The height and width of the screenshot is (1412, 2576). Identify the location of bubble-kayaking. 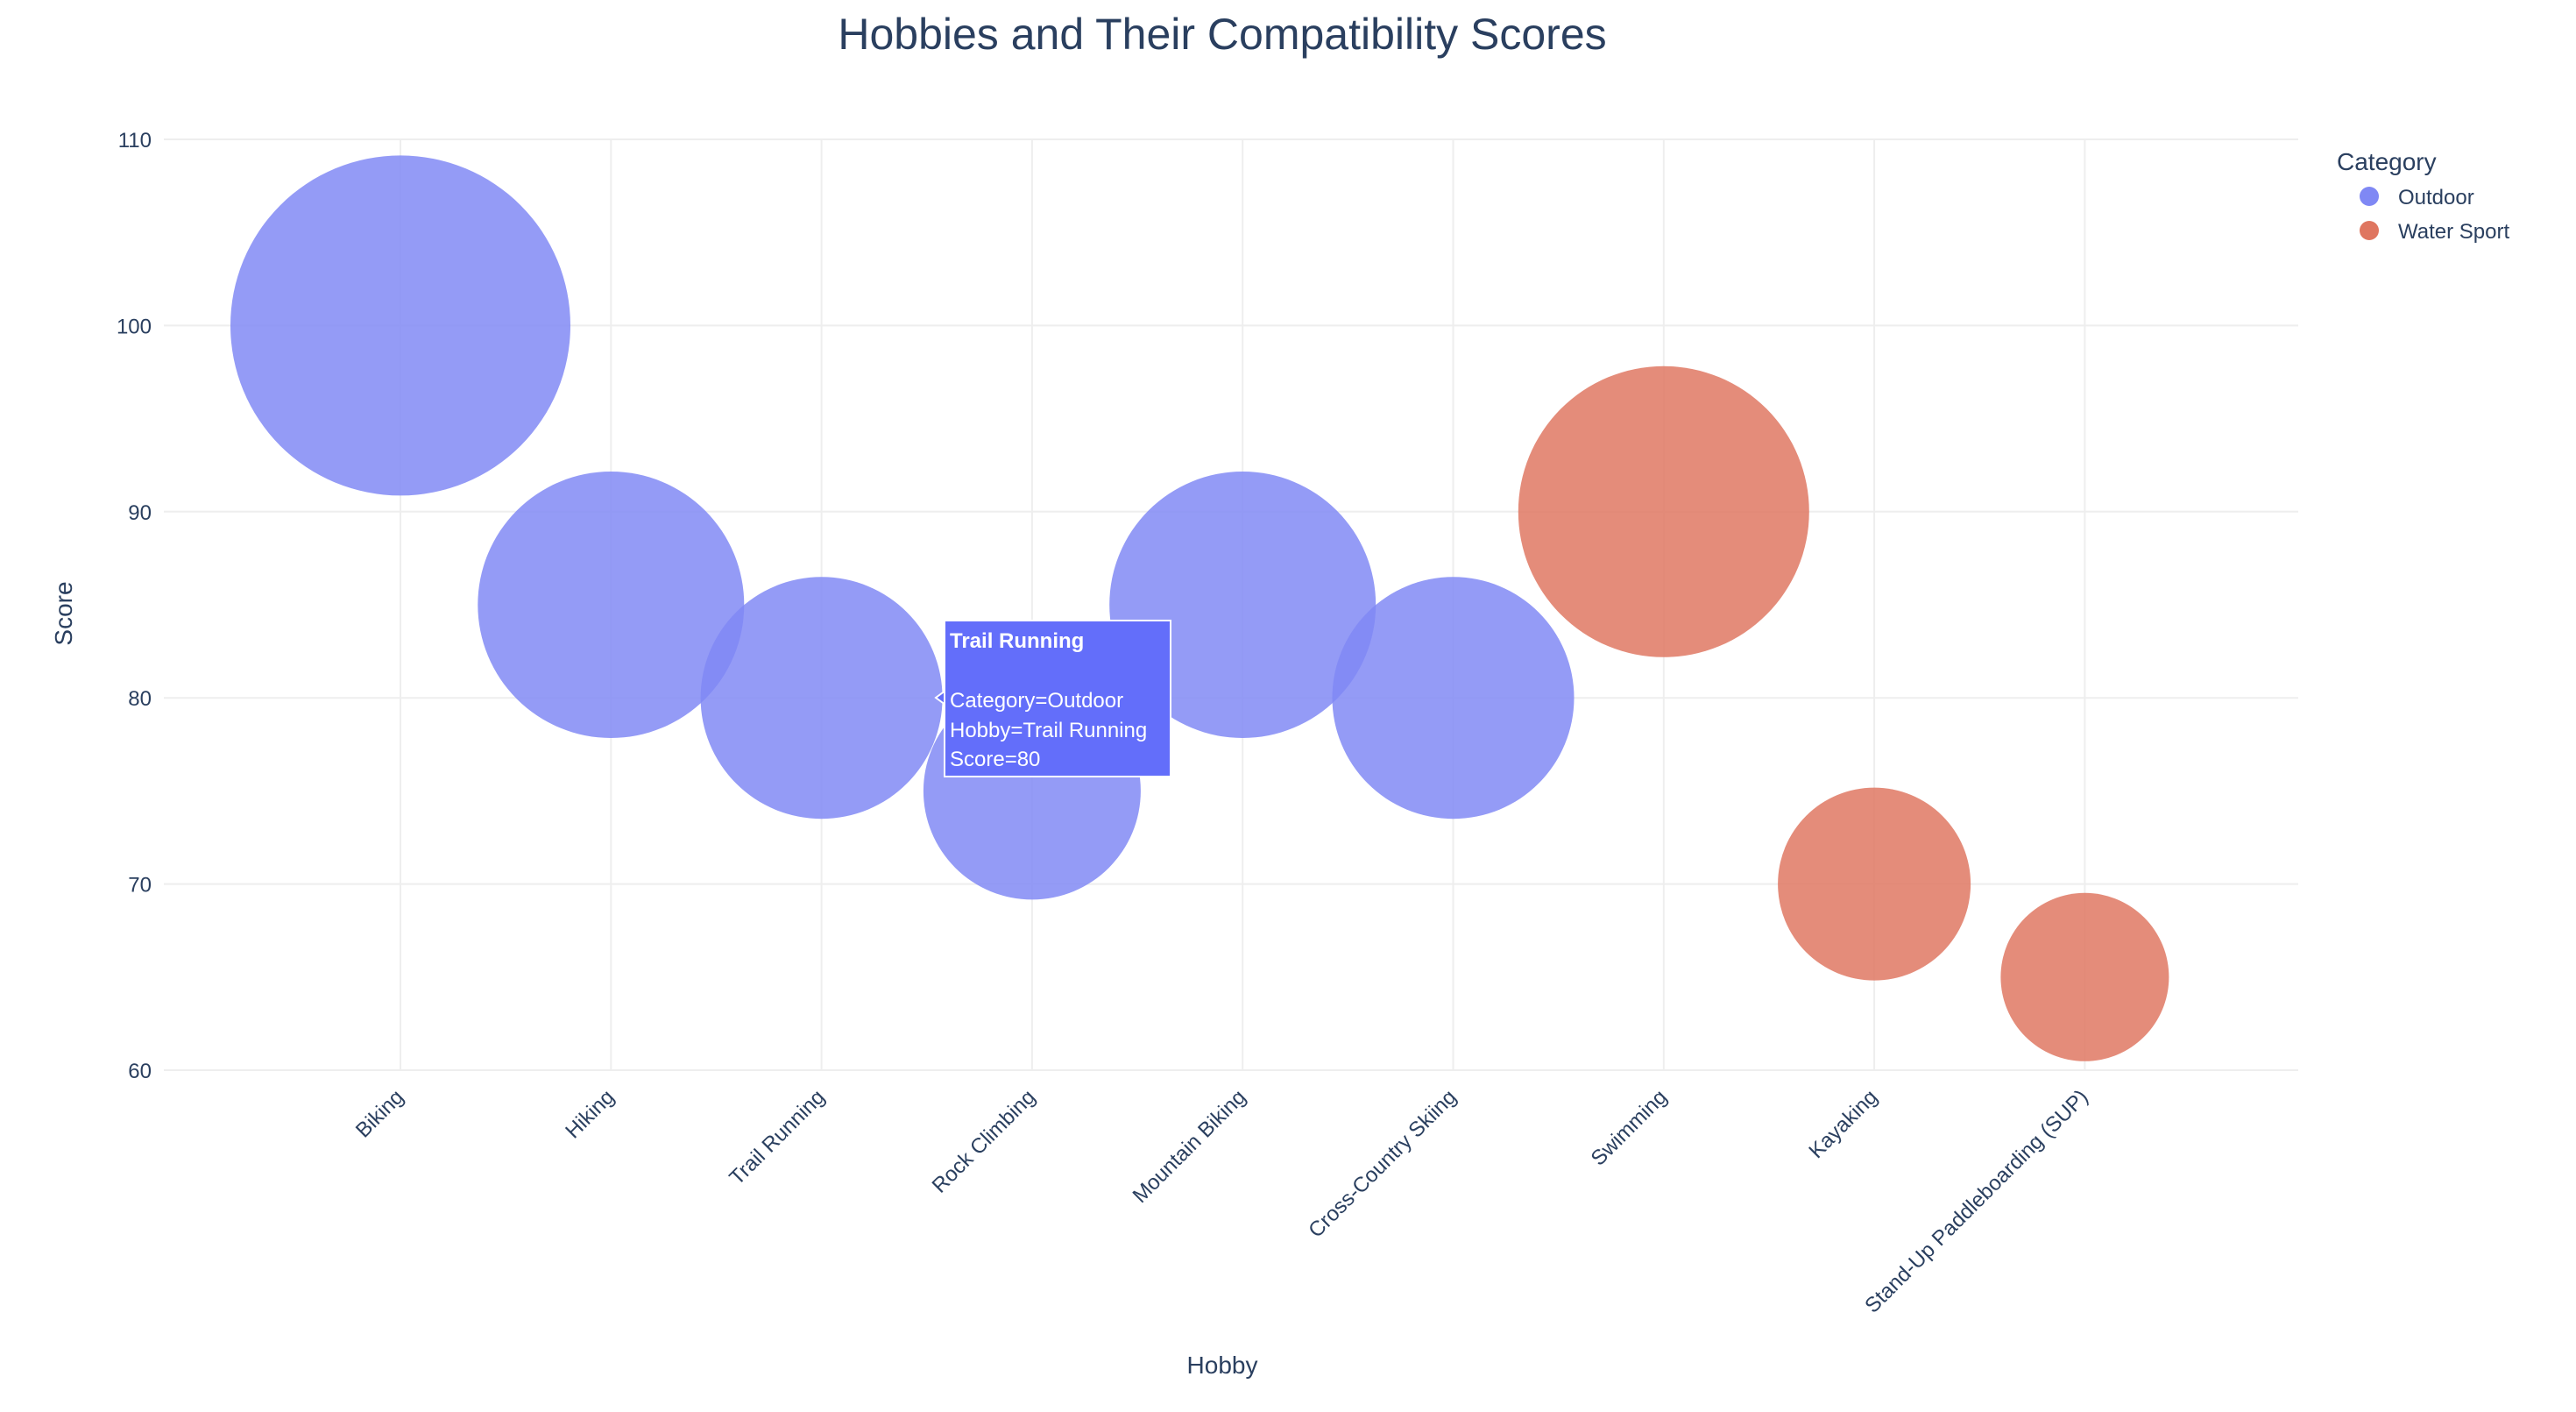
(1874, 884).